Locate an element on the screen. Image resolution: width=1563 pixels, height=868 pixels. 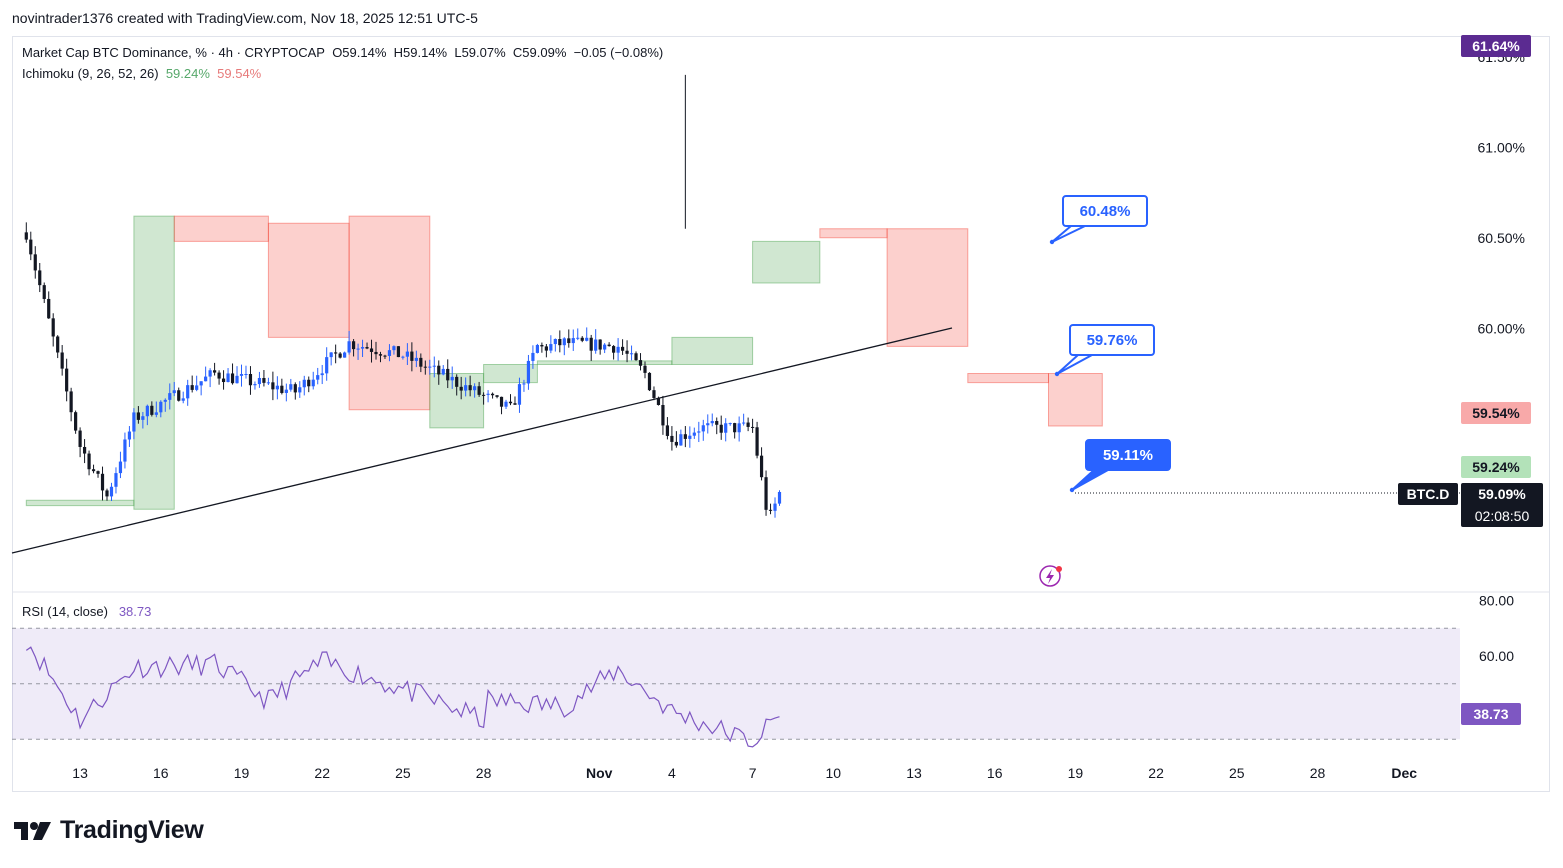
tradingview-logo-text: TradingView is located at coordinates (132, 830).